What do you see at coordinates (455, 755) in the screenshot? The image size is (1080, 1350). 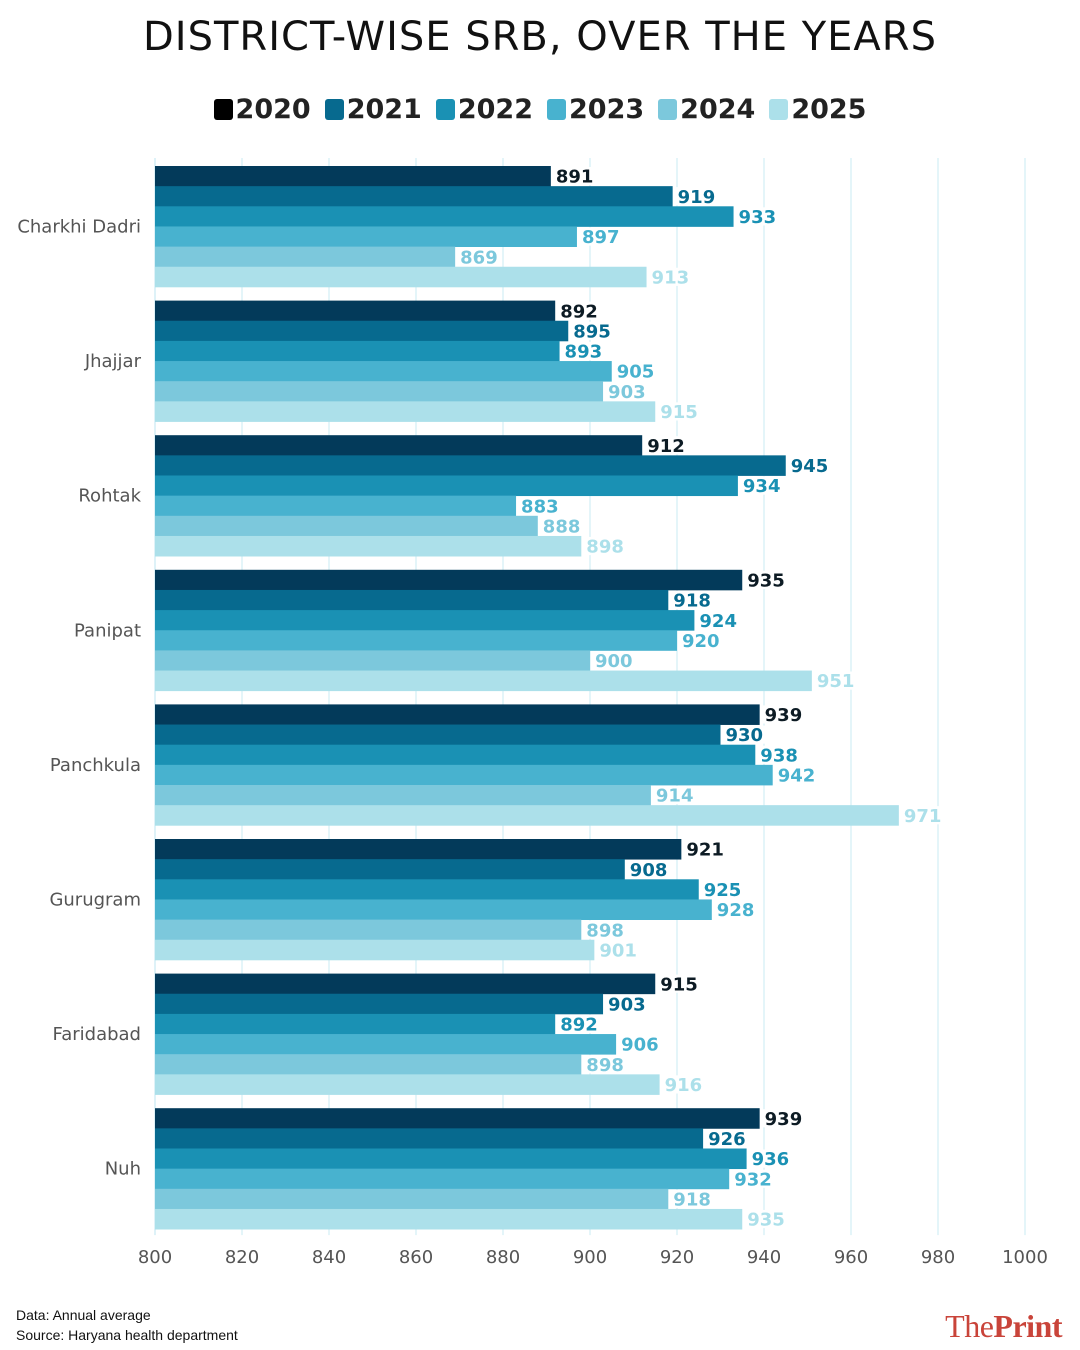 I see `bar-2022` at bounding box center [455, 755].